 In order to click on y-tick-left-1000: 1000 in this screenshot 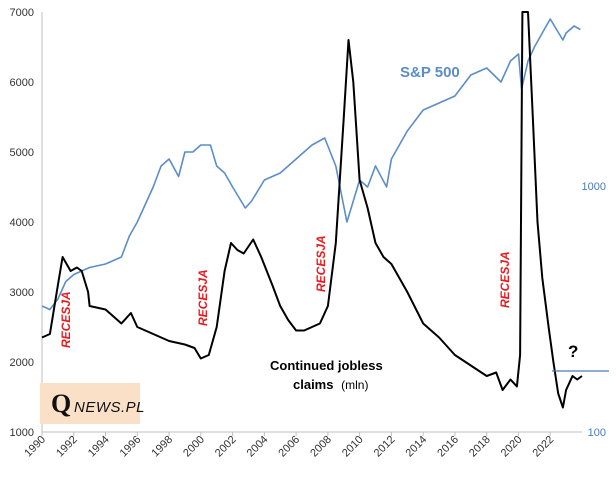, I will do `click(22, 433)`.